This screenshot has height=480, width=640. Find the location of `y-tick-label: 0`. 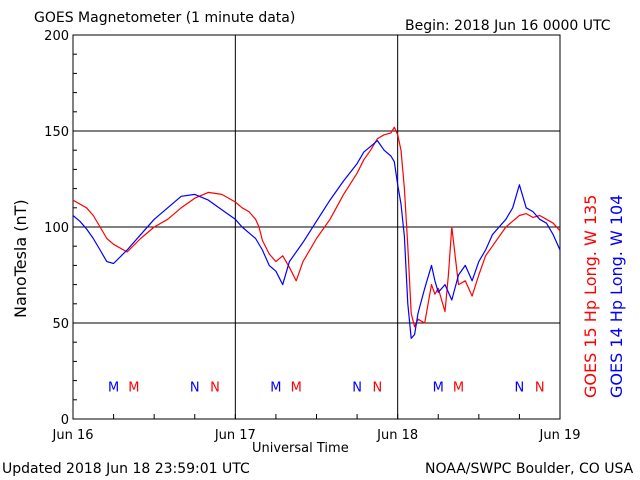

y-tick-label: 0 is located at coordinates (65, 420).